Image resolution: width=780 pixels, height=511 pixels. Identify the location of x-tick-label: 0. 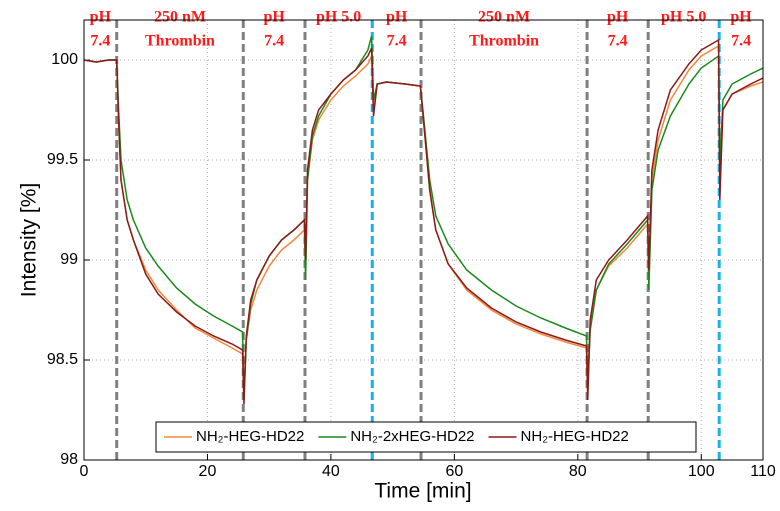
(84, 471).